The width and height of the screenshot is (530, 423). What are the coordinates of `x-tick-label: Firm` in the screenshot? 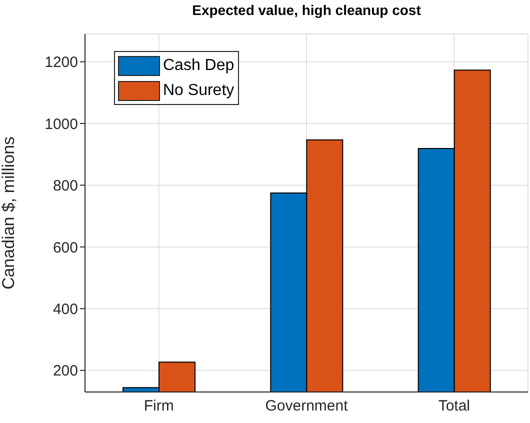 It's located at (159, 406).